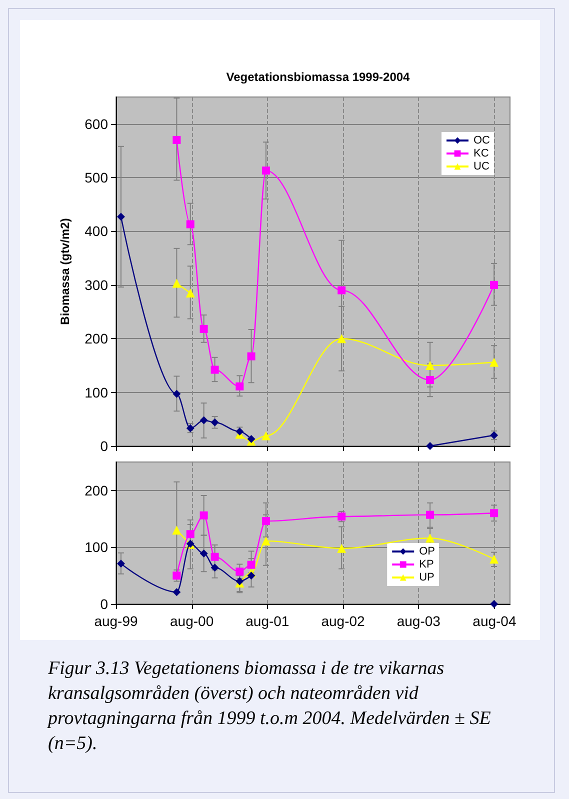 The image size is (569, 799). I want to click on legend-label: OP, so click(427, 552).